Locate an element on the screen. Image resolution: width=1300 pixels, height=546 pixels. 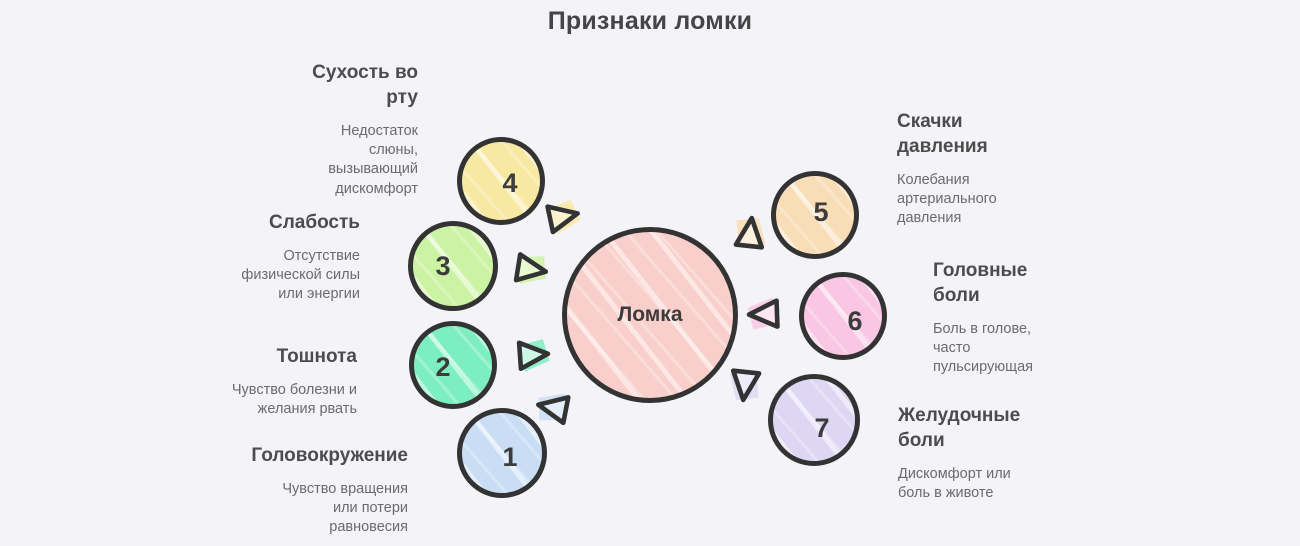
label-nausea: Тошнота Чувство болезни и желания рвать is located at coordinates (294, 381).